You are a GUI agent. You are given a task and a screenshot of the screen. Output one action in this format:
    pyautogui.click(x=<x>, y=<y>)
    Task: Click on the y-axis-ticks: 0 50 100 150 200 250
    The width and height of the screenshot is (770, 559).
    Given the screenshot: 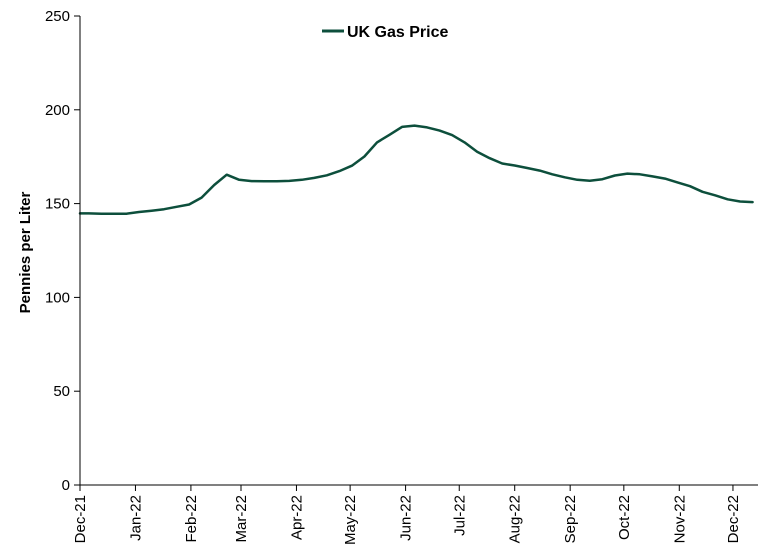 What is the action you would take?
    pyautogui.click(x=62, y=251)
    